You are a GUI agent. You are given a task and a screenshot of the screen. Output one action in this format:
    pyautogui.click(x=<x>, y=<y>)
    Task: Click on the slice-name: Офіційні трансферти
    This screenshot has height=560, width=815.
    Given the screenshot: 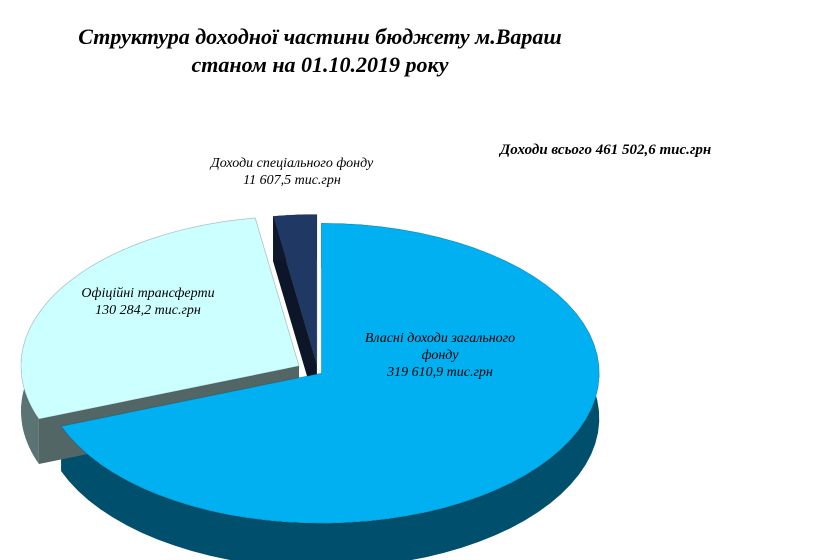 What is the action you would take?
    pyautogui.click(x=148, y=293)
    